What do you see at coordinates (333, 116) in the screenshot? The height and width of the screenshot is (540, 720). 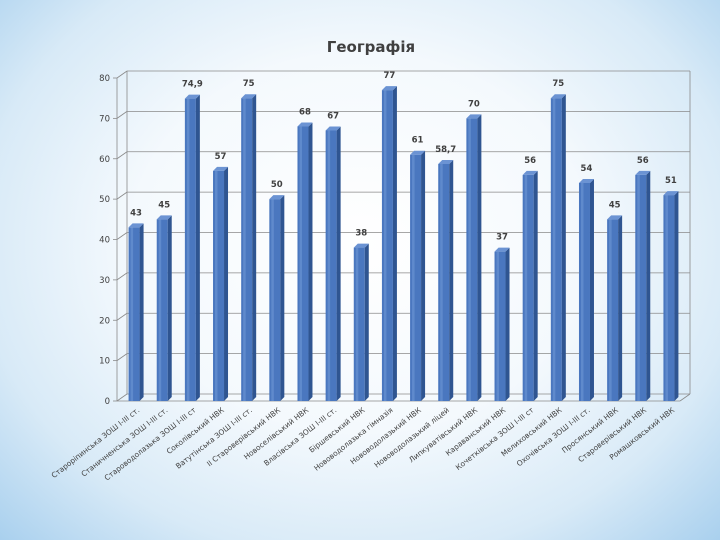 I see `data-label-8: 67` at bounding box center [333, 116].